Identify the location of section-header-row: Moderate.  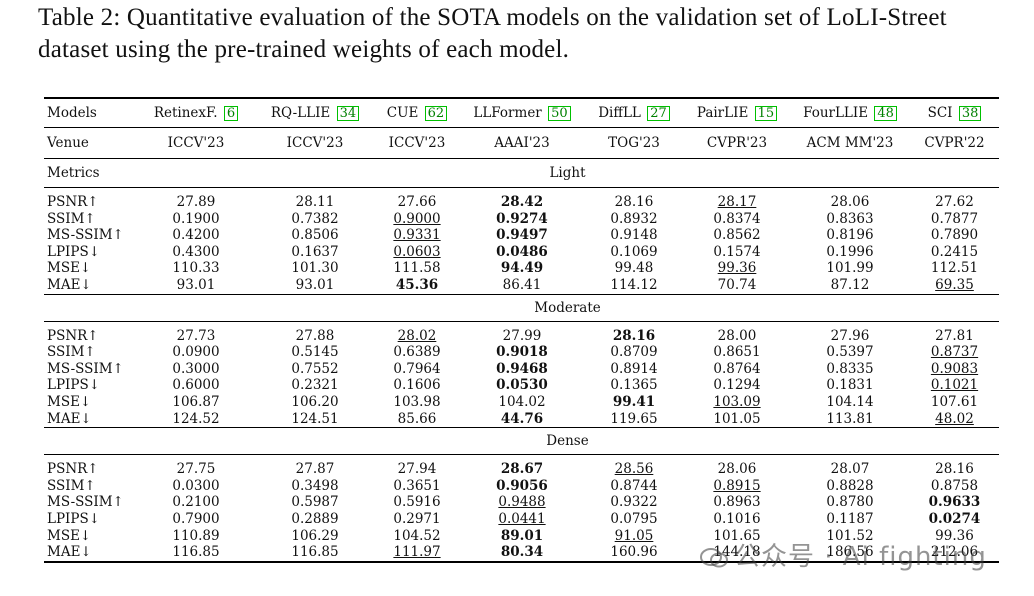
(521, 307).